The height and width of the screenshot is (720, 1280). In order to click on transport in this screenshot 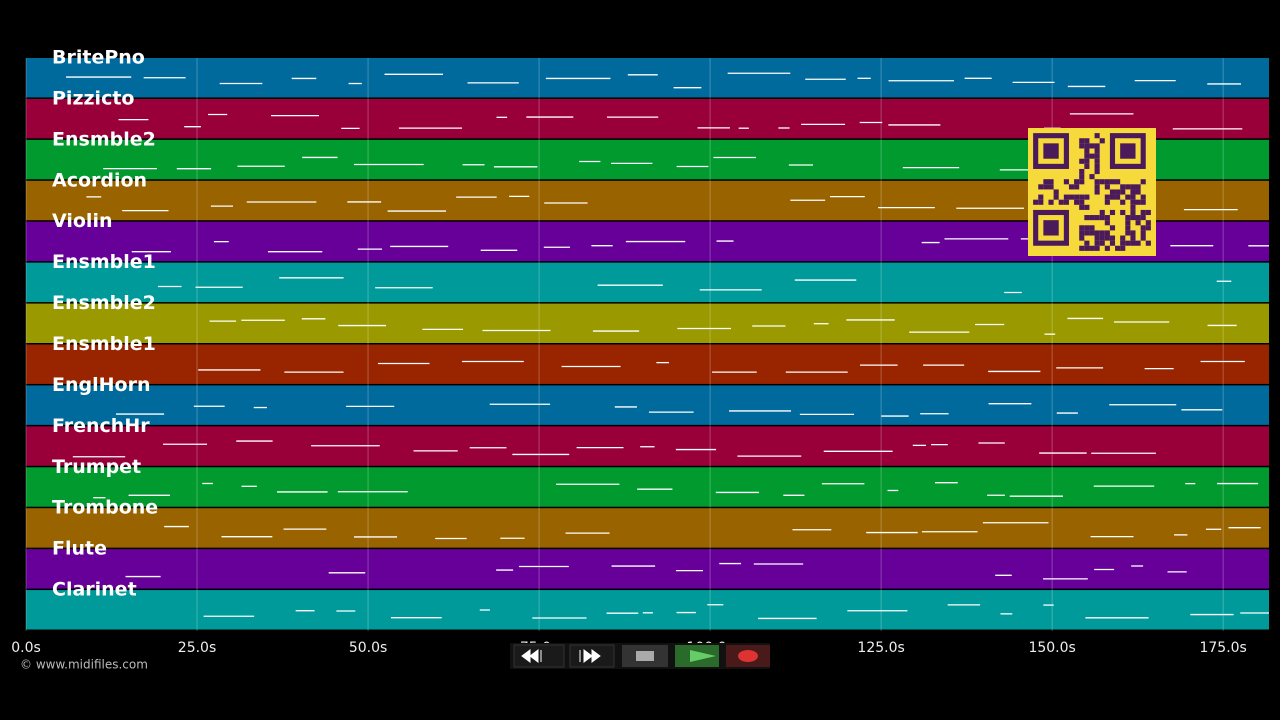, I will do `click(640, 656)`.